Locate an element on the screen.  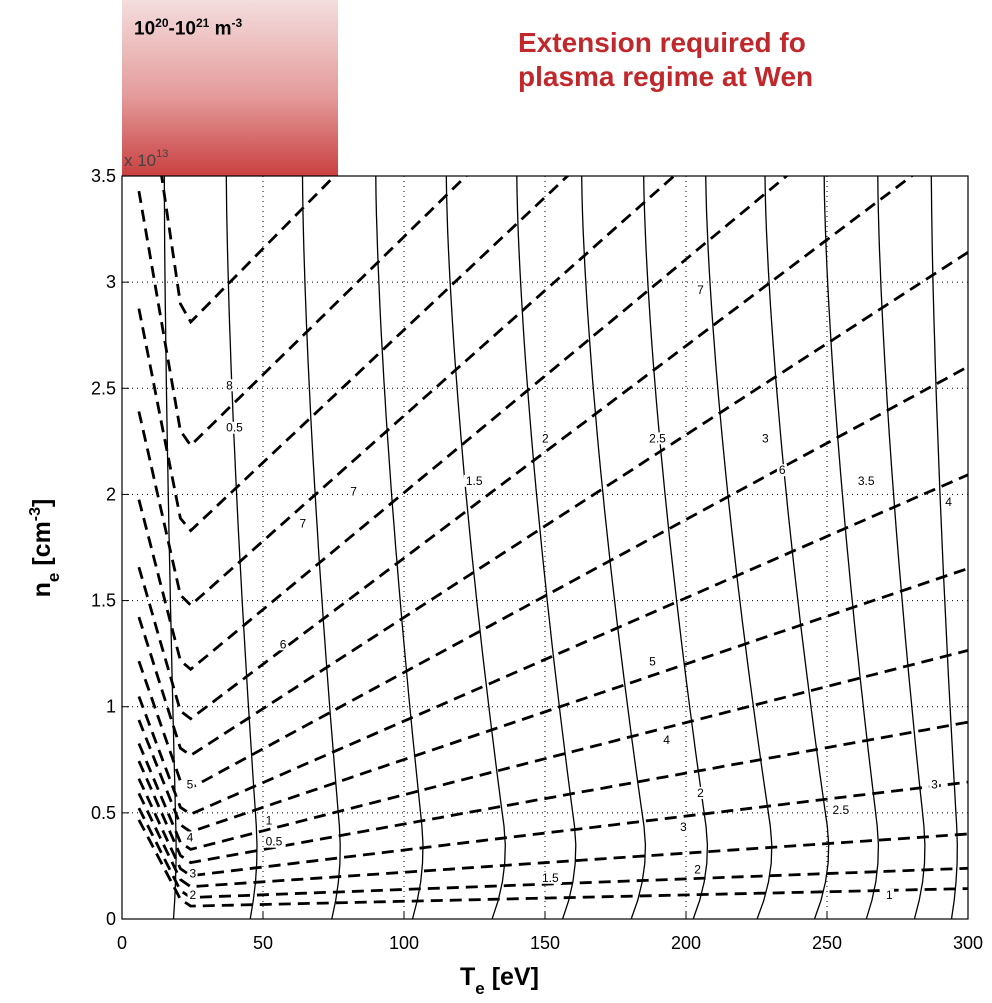
y-tick-label: 2.5 is located at coordinates (103, 388).